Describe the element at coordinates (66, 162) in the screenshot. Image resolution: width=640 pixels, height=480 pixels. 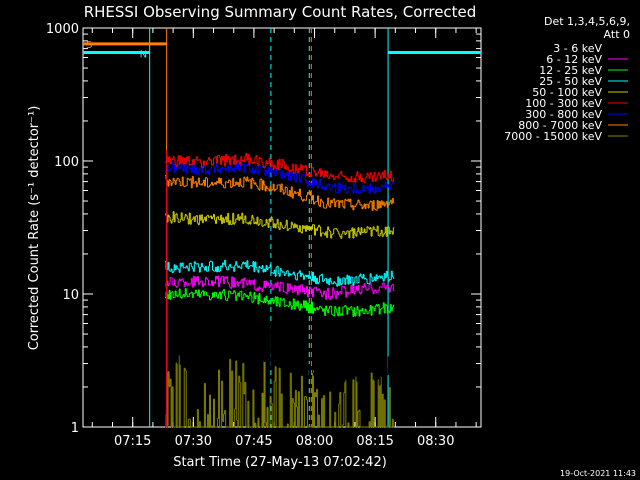
I see `y-tick-label: 100` at that location.